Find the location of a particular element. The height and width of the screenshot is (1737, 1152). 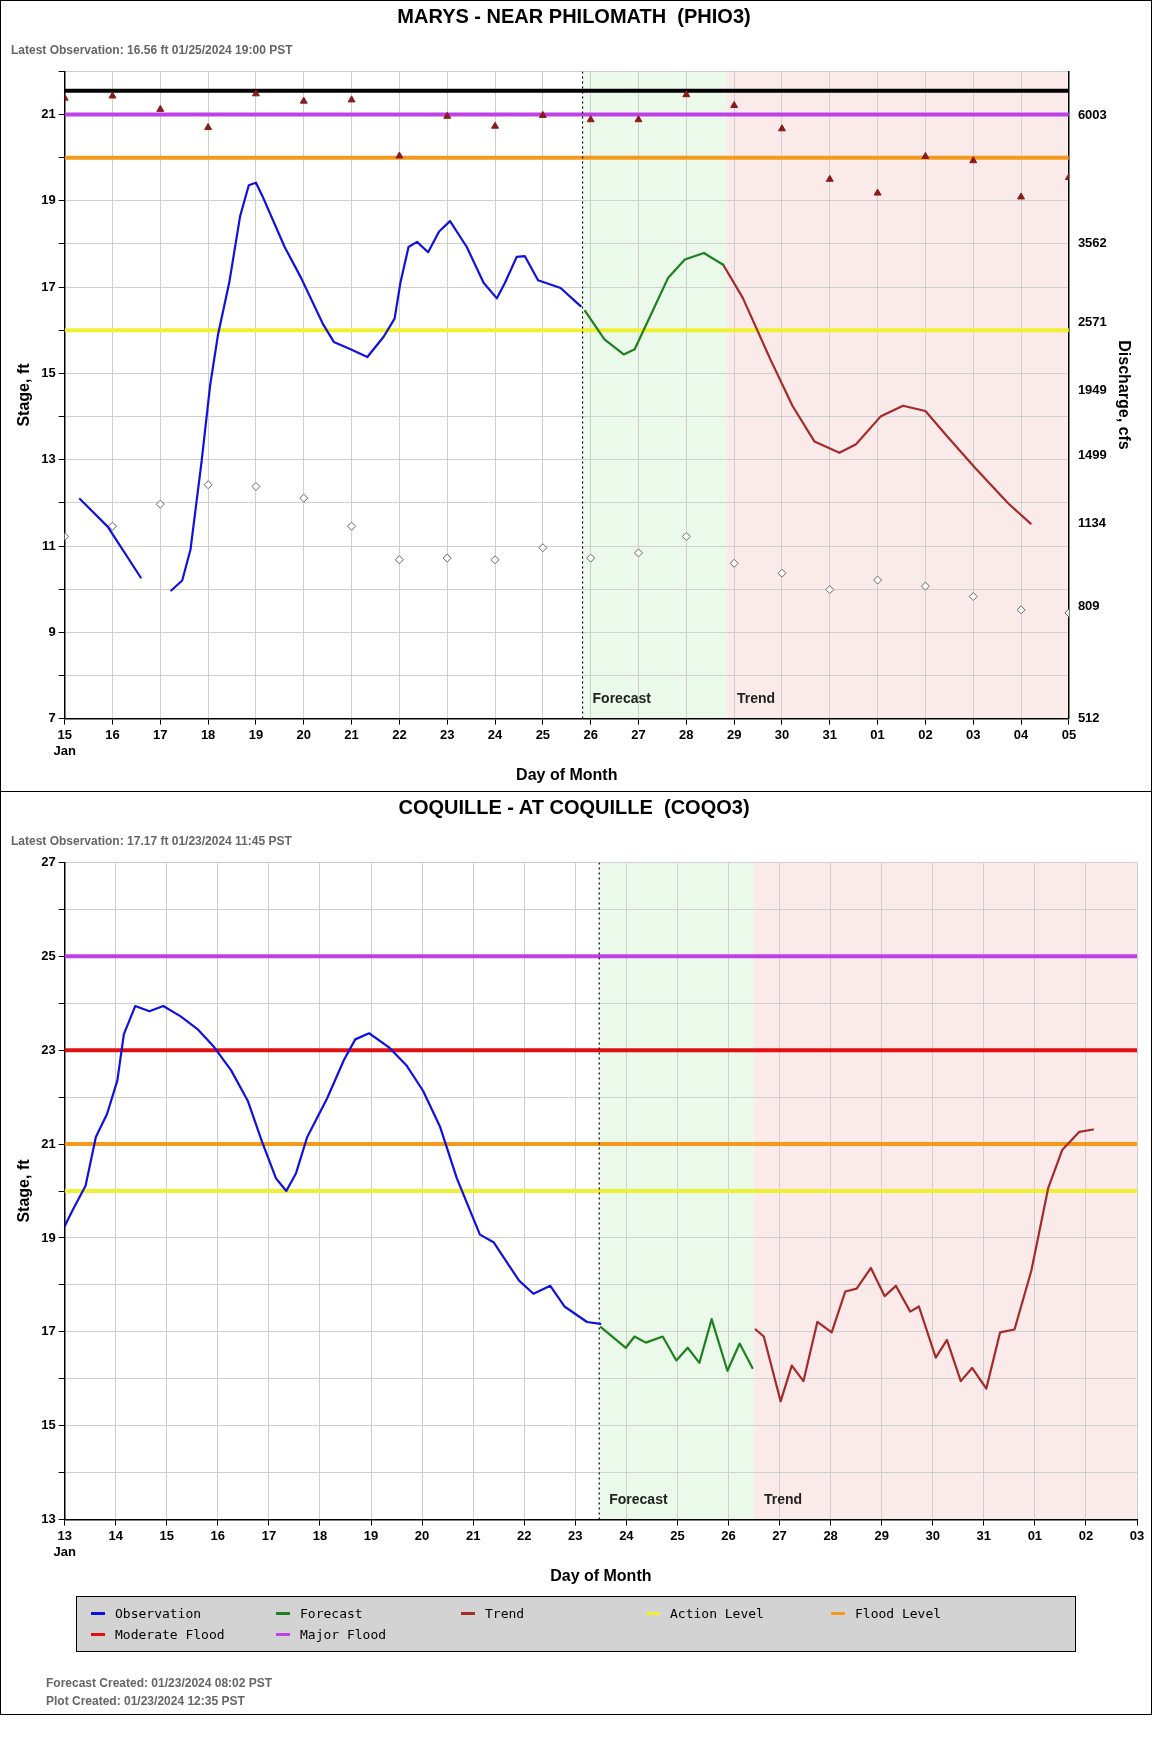

y2-tick-label: 1134 is located at coordinates (1092, 523).